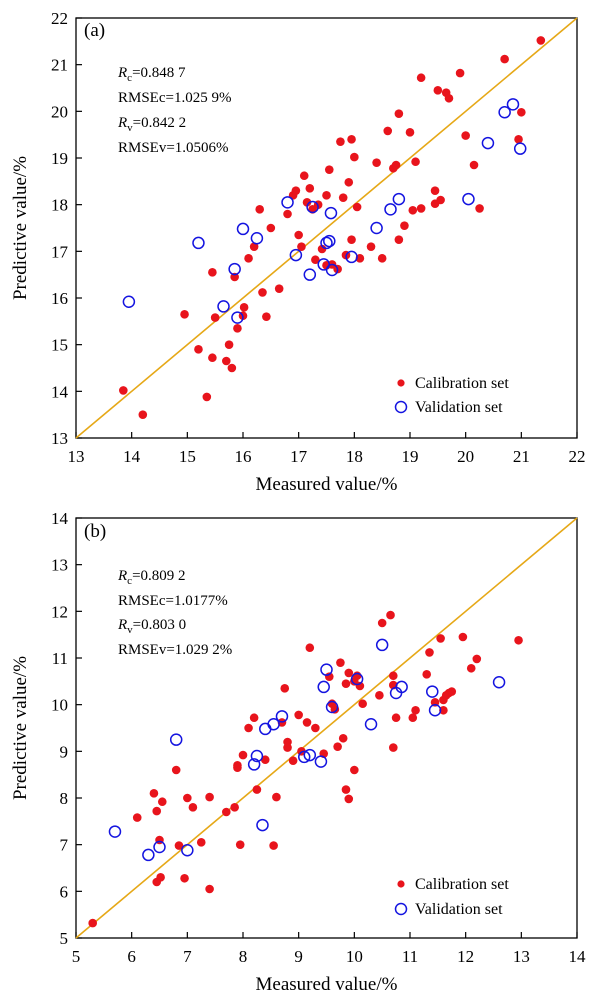  Describe the element at coordinates (327, 484) in the screenshot. I see `x-axis-title: Measured value/%` at that location.